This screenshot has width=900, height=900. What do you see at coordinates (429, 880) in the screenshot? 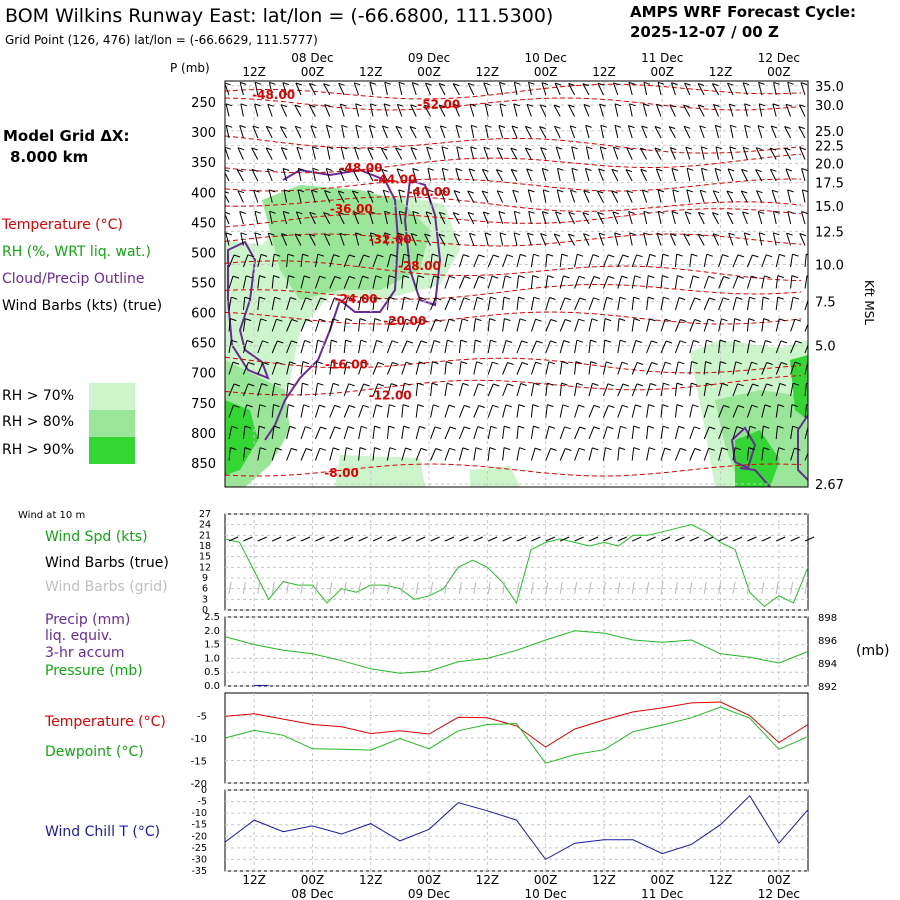
I see `bottom-hour-label: 00Z` at bounding box center [429, 880].